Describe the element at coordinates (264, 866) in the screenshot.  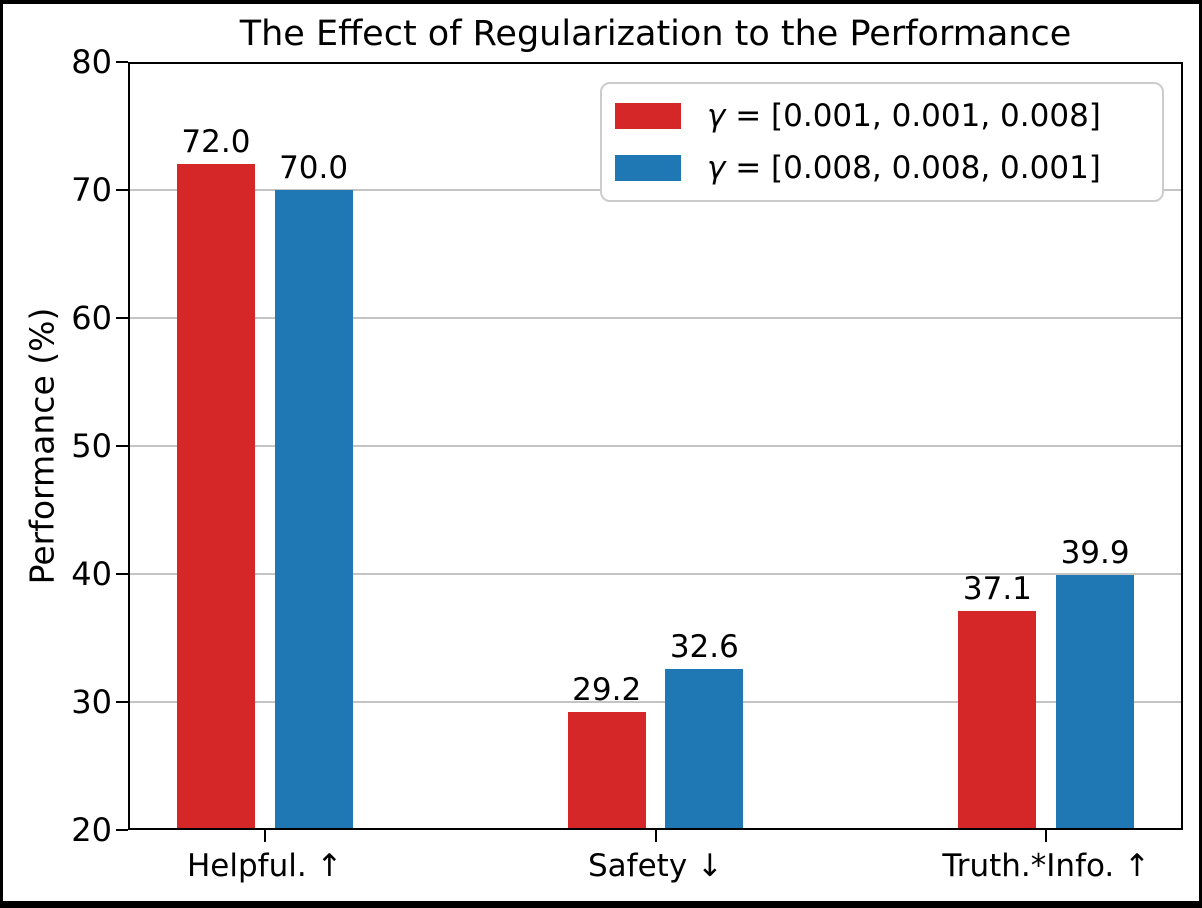
I see `x-tick-label: Helpful. ↑` at that location.